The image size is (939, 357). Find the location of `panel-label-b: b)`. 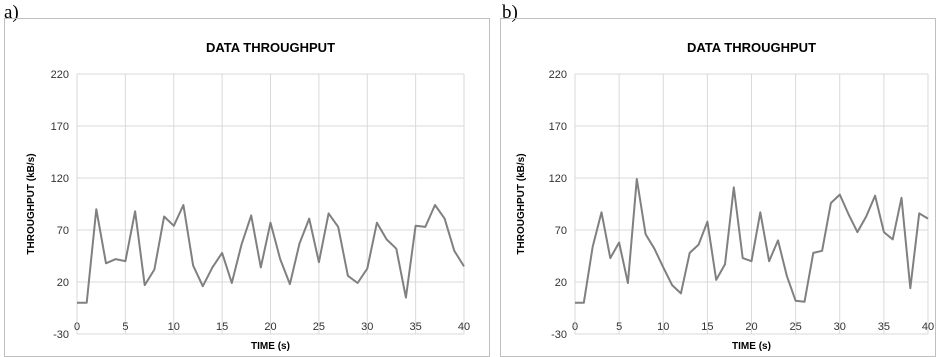

panel-label-b: b) is located at coordinates (510, 12).